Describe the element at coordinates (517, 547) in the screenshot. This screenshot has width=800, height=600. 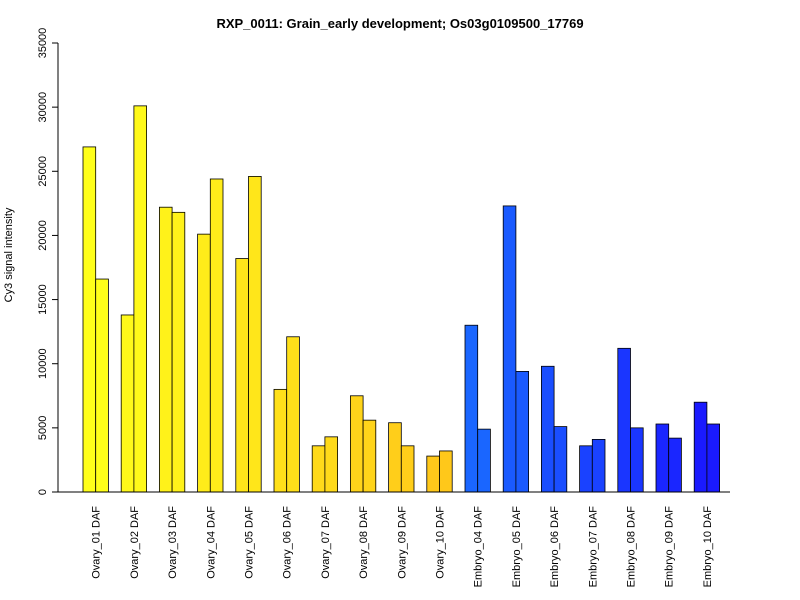
I see `x-tick-label: Embryo_05 DAF` at that location.